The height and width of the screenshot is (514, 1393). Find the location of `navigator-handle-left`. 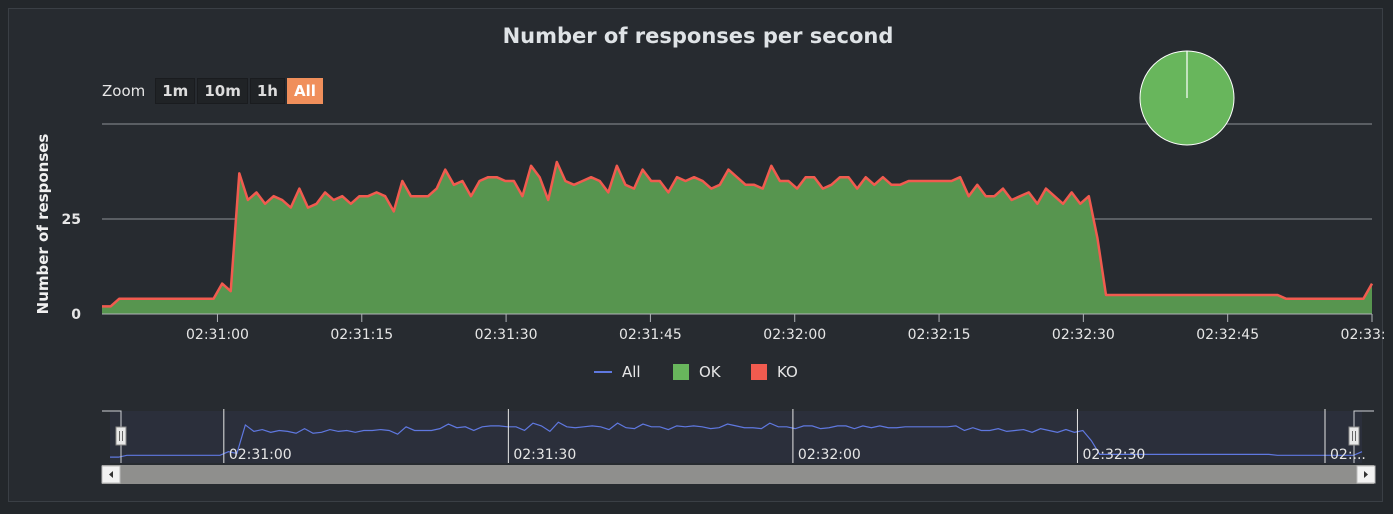

navigator-handle-left is located at coordinates (121, 436).